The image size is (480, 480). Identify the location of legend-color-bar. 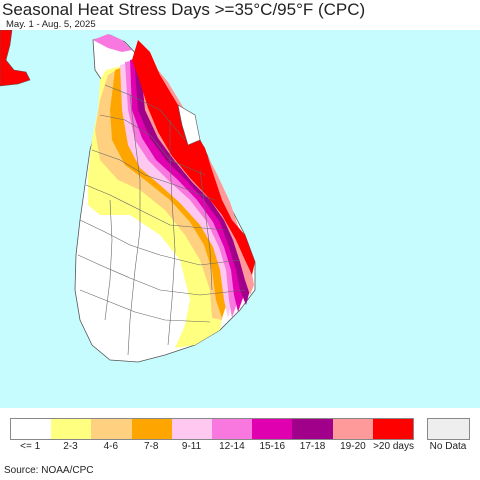
(212, 429).